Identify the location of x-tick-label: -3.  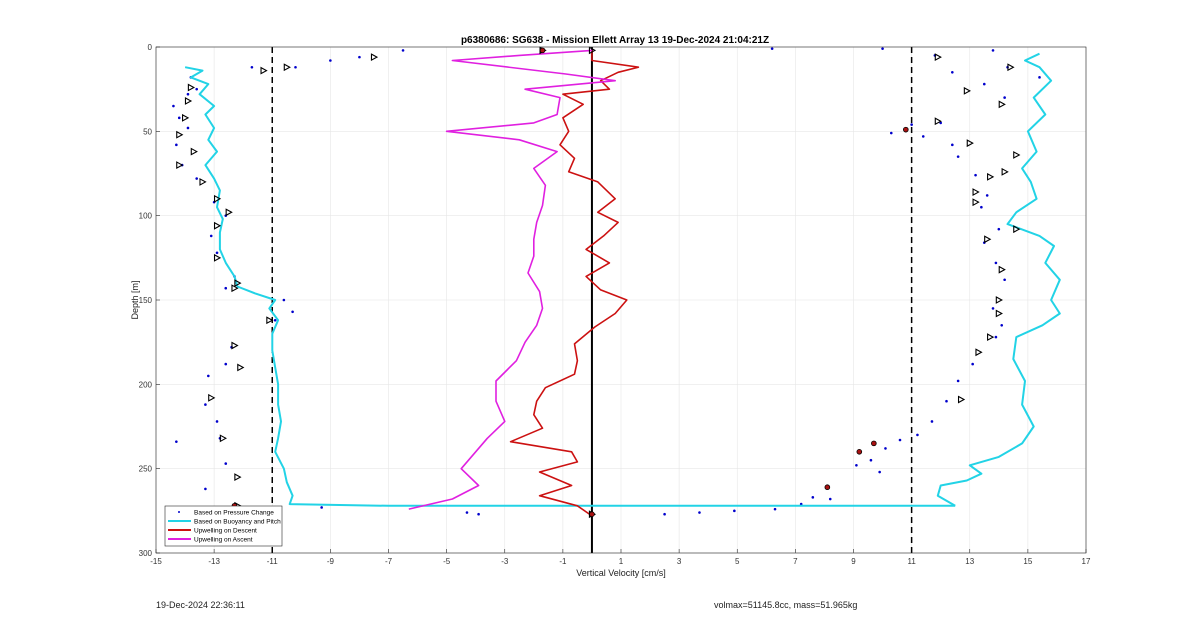
(505, 561).